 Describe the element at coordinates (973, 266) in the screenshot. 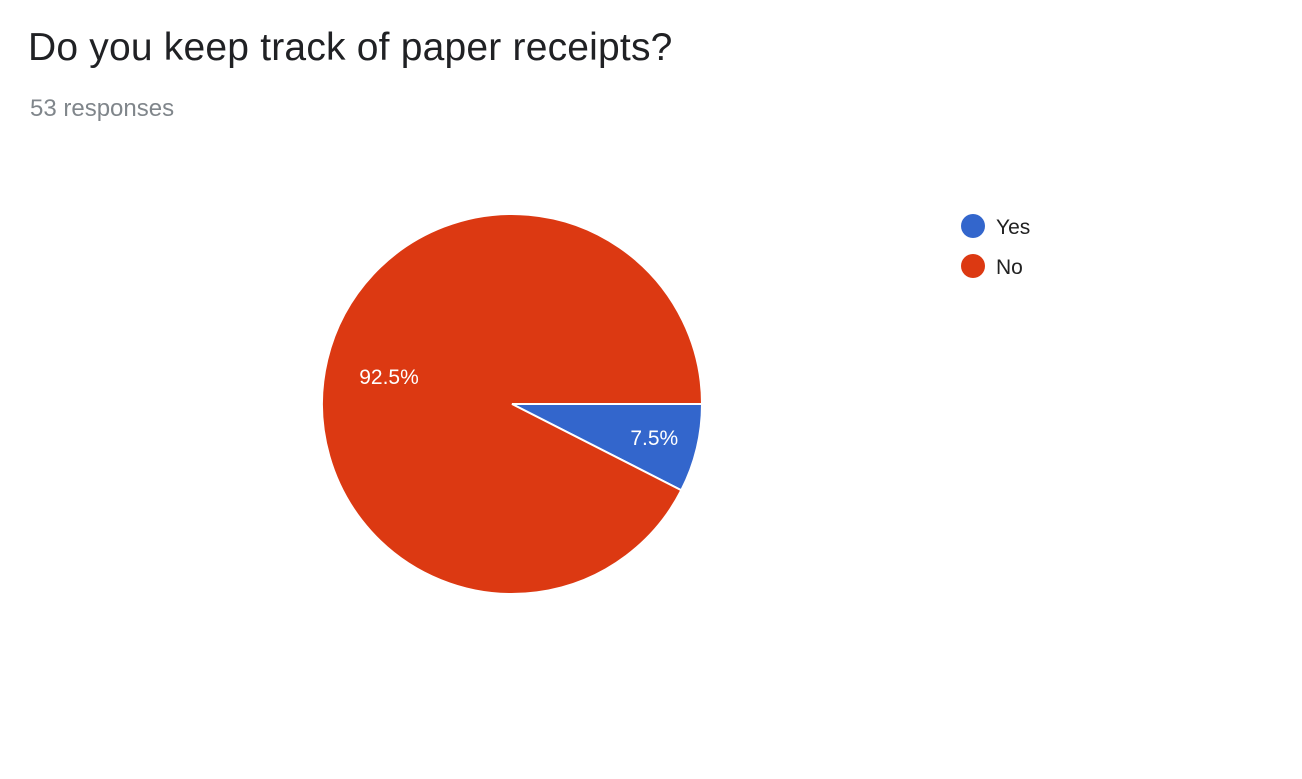

I see `legend-marker-no` at that location.